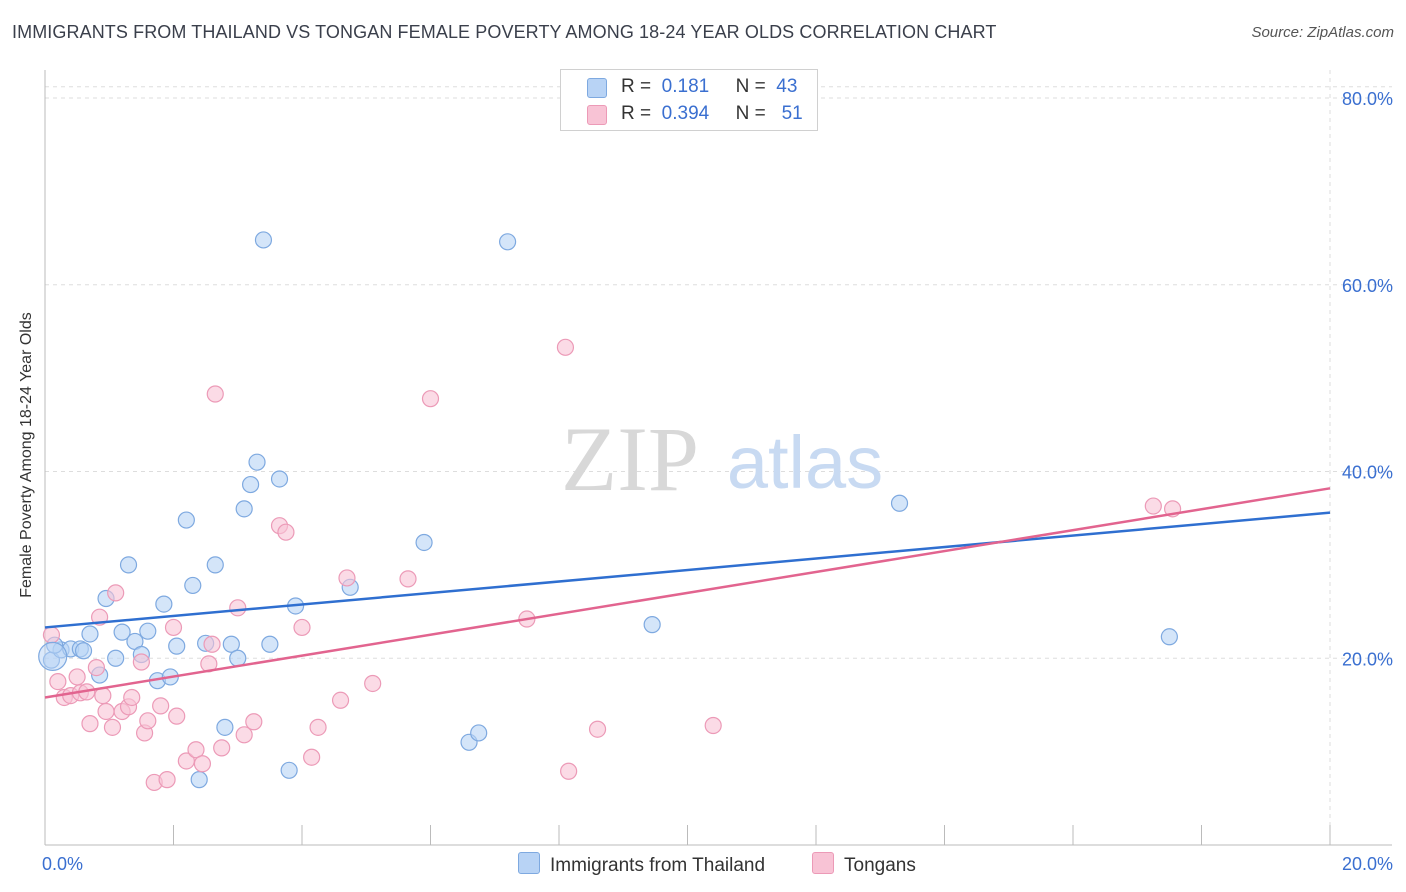 The image size is (1406, 892). What do you see at coordinates (787, 86) in the screenshot?
I see `n-value: 43` at bounding box center [787, 86].